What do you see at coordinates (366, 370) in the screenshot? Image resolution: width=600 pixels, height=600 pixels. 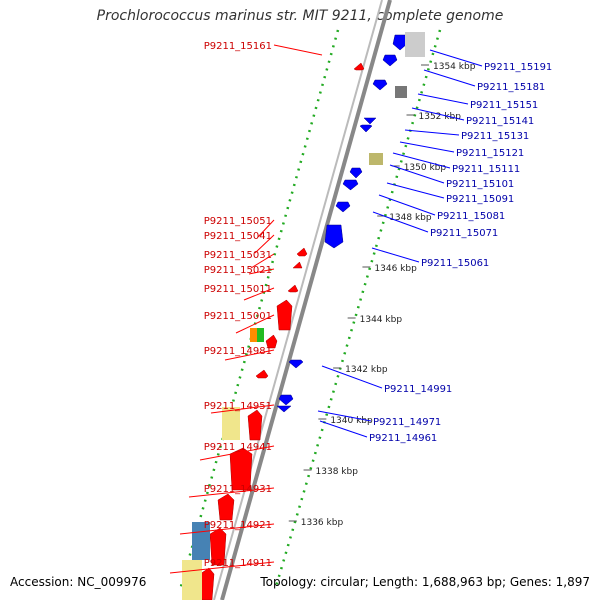 I see `ruler-tick-label: 1342 kbp` at bounding box center [366, 370].